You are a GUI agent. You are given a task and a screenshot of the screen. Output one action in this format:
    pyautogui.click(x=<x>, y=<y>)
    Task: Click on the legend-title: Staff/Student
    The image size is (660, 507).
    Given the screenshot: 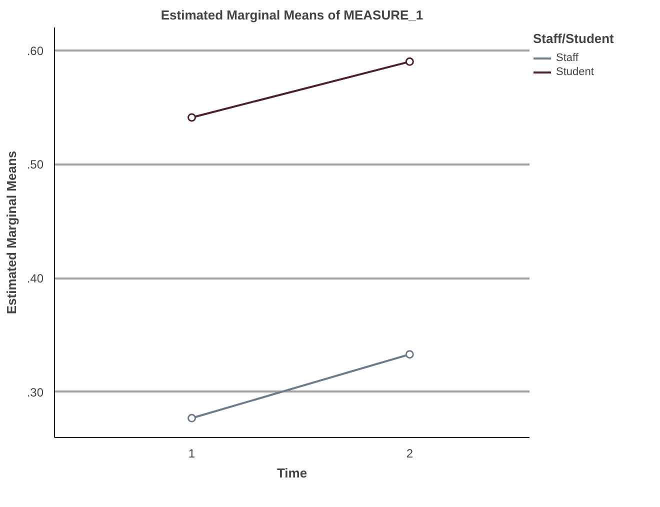 What is the action you would take?
    pyautogui.click(x=573, y=38)
    